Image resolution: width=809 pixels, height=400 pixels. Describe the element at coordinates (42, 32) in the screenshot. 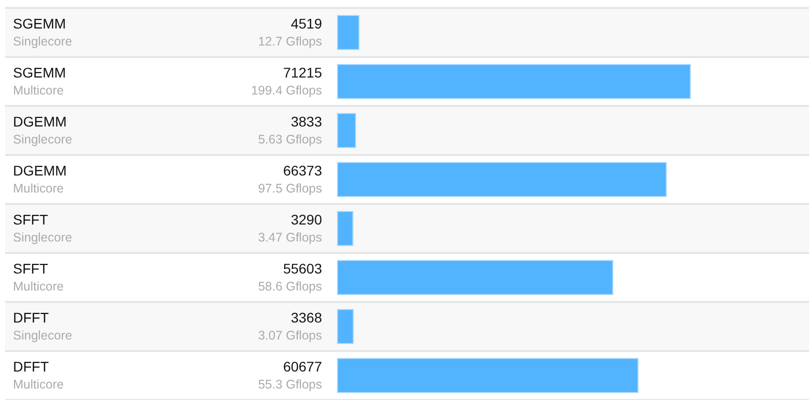

I see `y-tick-label: SGEMM Singlecore` at that location.